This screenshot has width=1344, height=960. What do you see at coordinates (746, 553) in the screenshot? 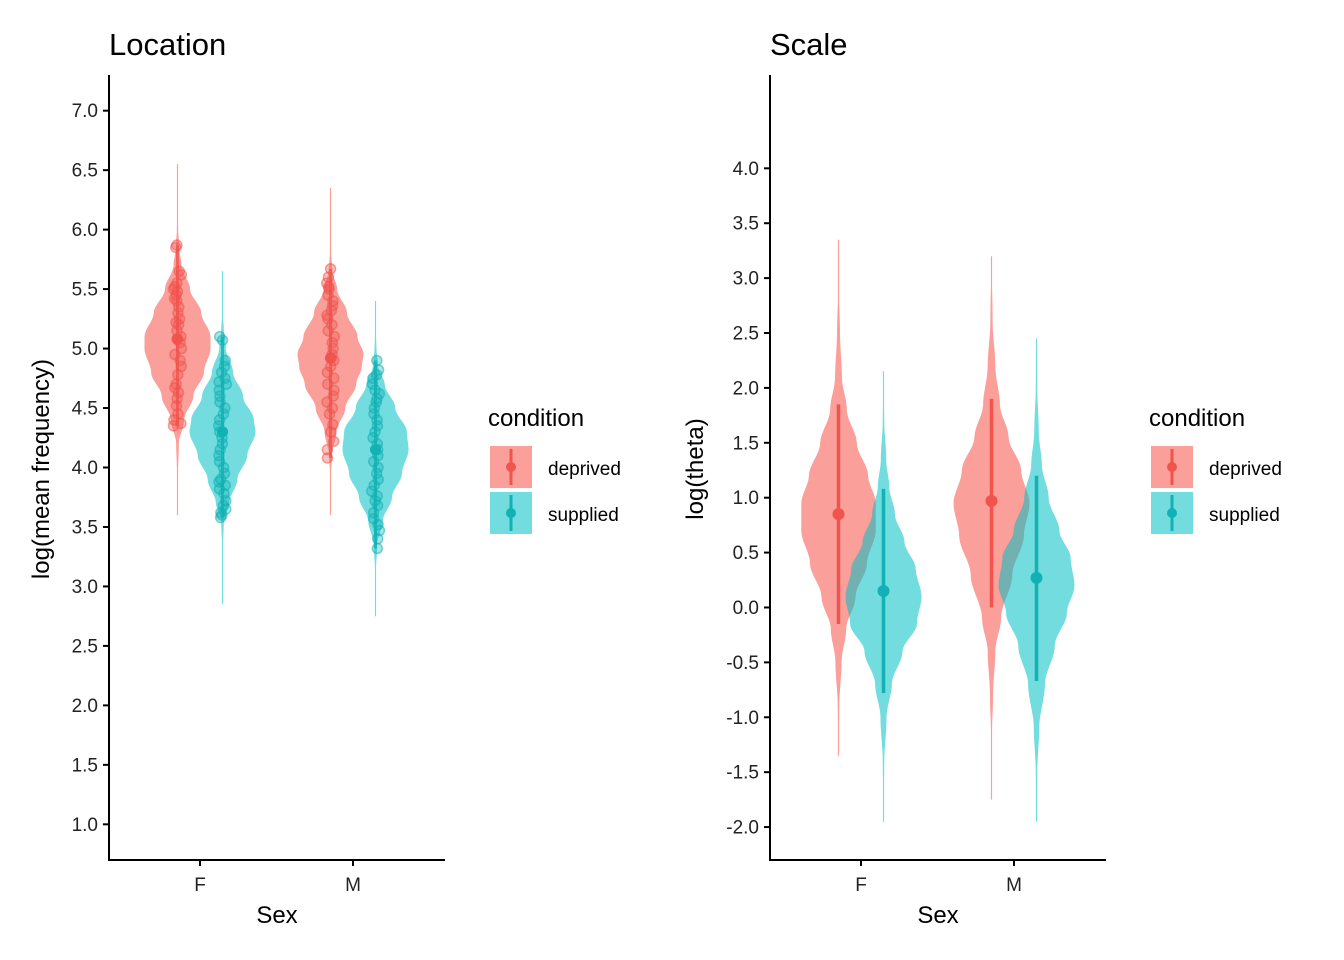
I see `y-tick-label: 0.5` at bounding box center [746, 553].